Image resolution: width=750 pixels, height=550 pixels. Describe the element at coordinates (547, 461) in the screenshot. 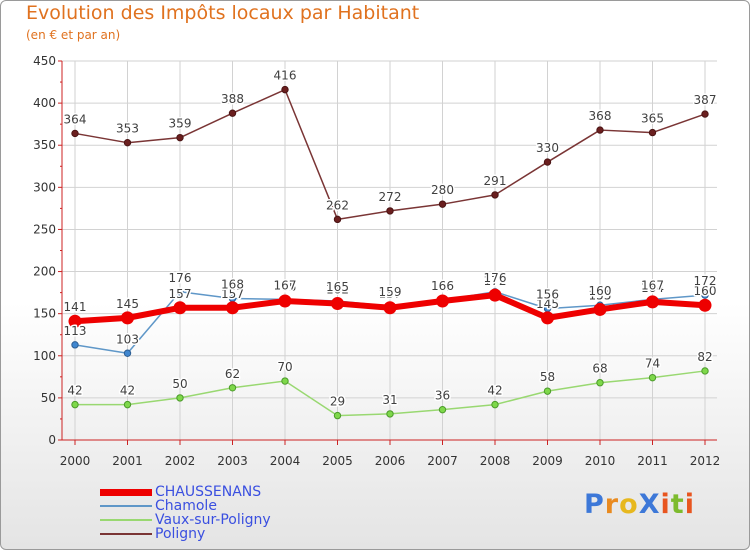

I see `x-tick-label: 2009` at that location.